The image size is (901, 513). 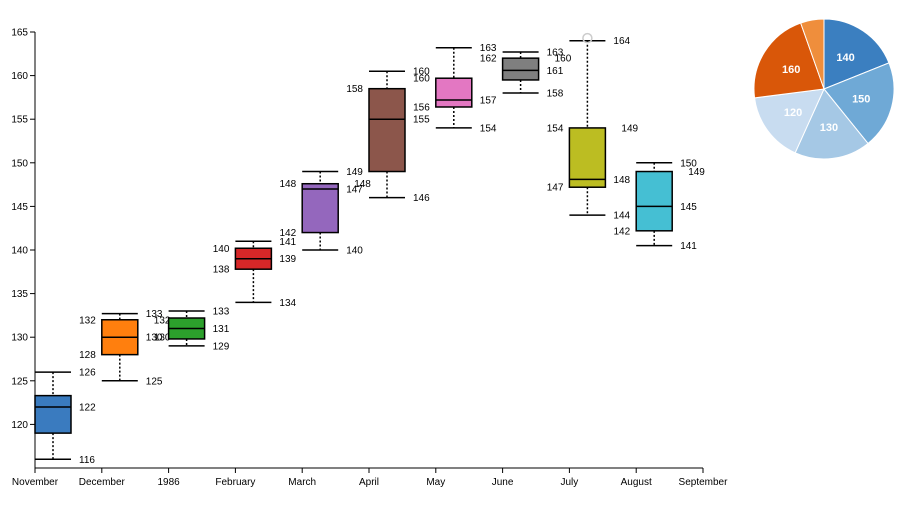 What do you see at coordinates (555, 128) in the screenshot?
I see `q3-label: 154` at bounding box center [555, 128].